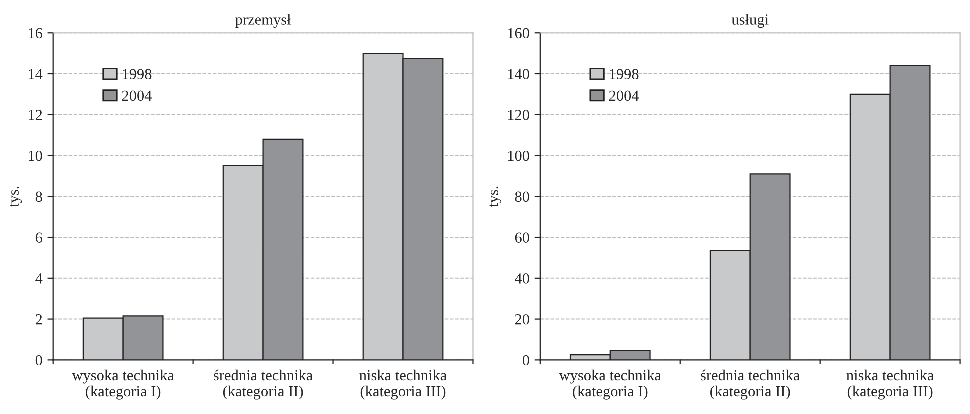 This screenshot has height=414, width=970. Describe the element at coordinates (522, 319) in the screenshot. I see `y-tick-label: 20` at that location.